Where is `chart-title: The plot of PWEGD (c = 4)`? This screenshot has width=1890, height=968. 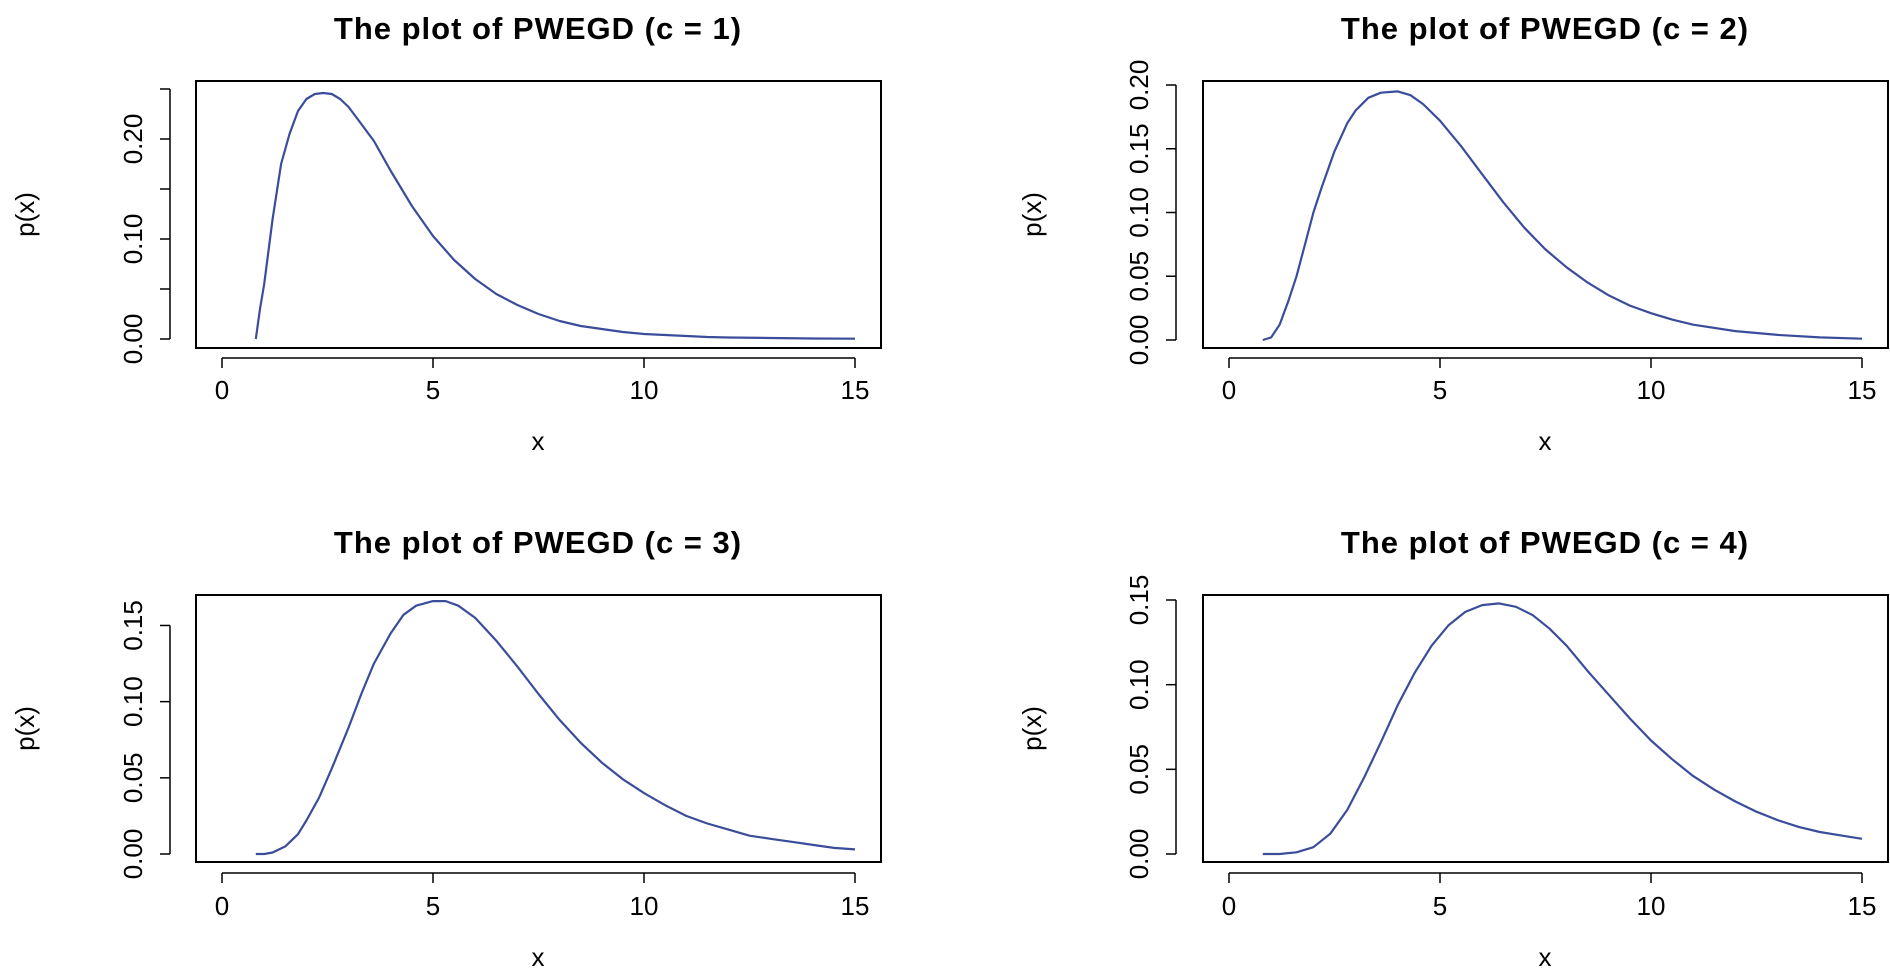
chart-title: The plot of PWEGD (c = 4) is located at coordinates (1545, 542).